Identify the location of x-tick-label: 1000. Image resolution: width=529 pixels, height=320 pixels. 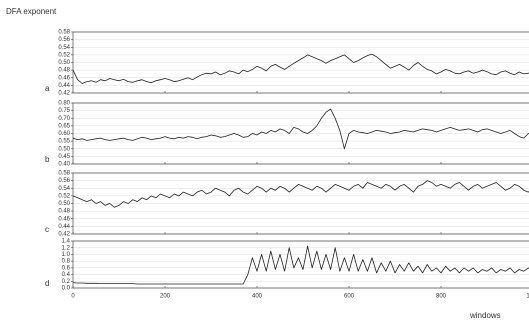
(527, 297).